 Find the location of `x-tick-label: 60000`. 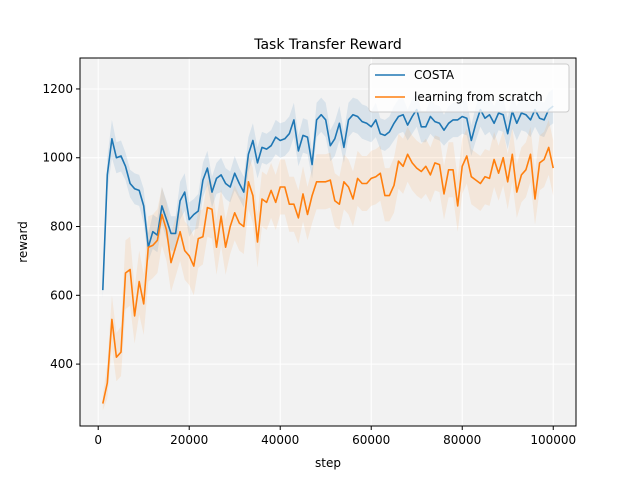

x-tick-label: 60000 is located at coordinates (371, 440).